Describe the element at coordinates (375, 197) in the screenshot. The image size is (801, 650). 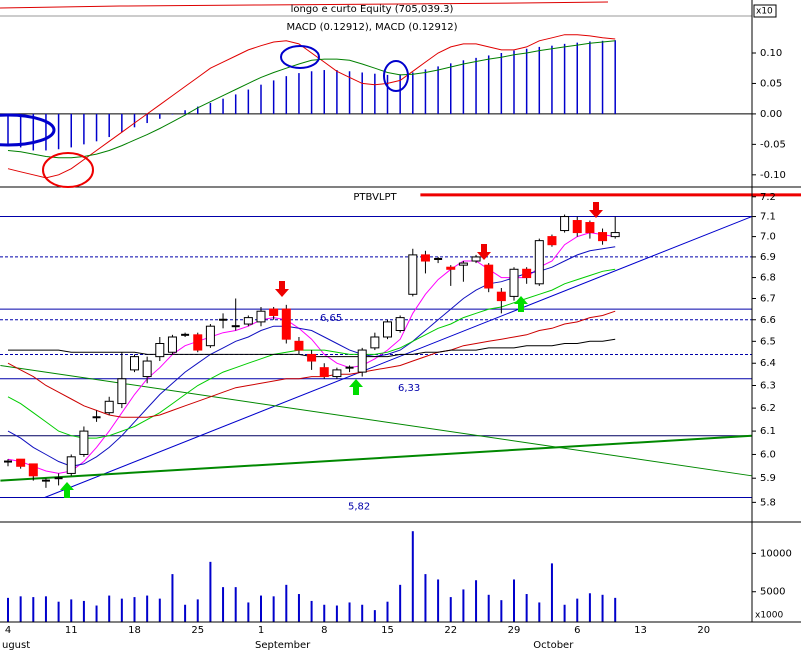
I see `price-title: PTBVLPT` at that location.